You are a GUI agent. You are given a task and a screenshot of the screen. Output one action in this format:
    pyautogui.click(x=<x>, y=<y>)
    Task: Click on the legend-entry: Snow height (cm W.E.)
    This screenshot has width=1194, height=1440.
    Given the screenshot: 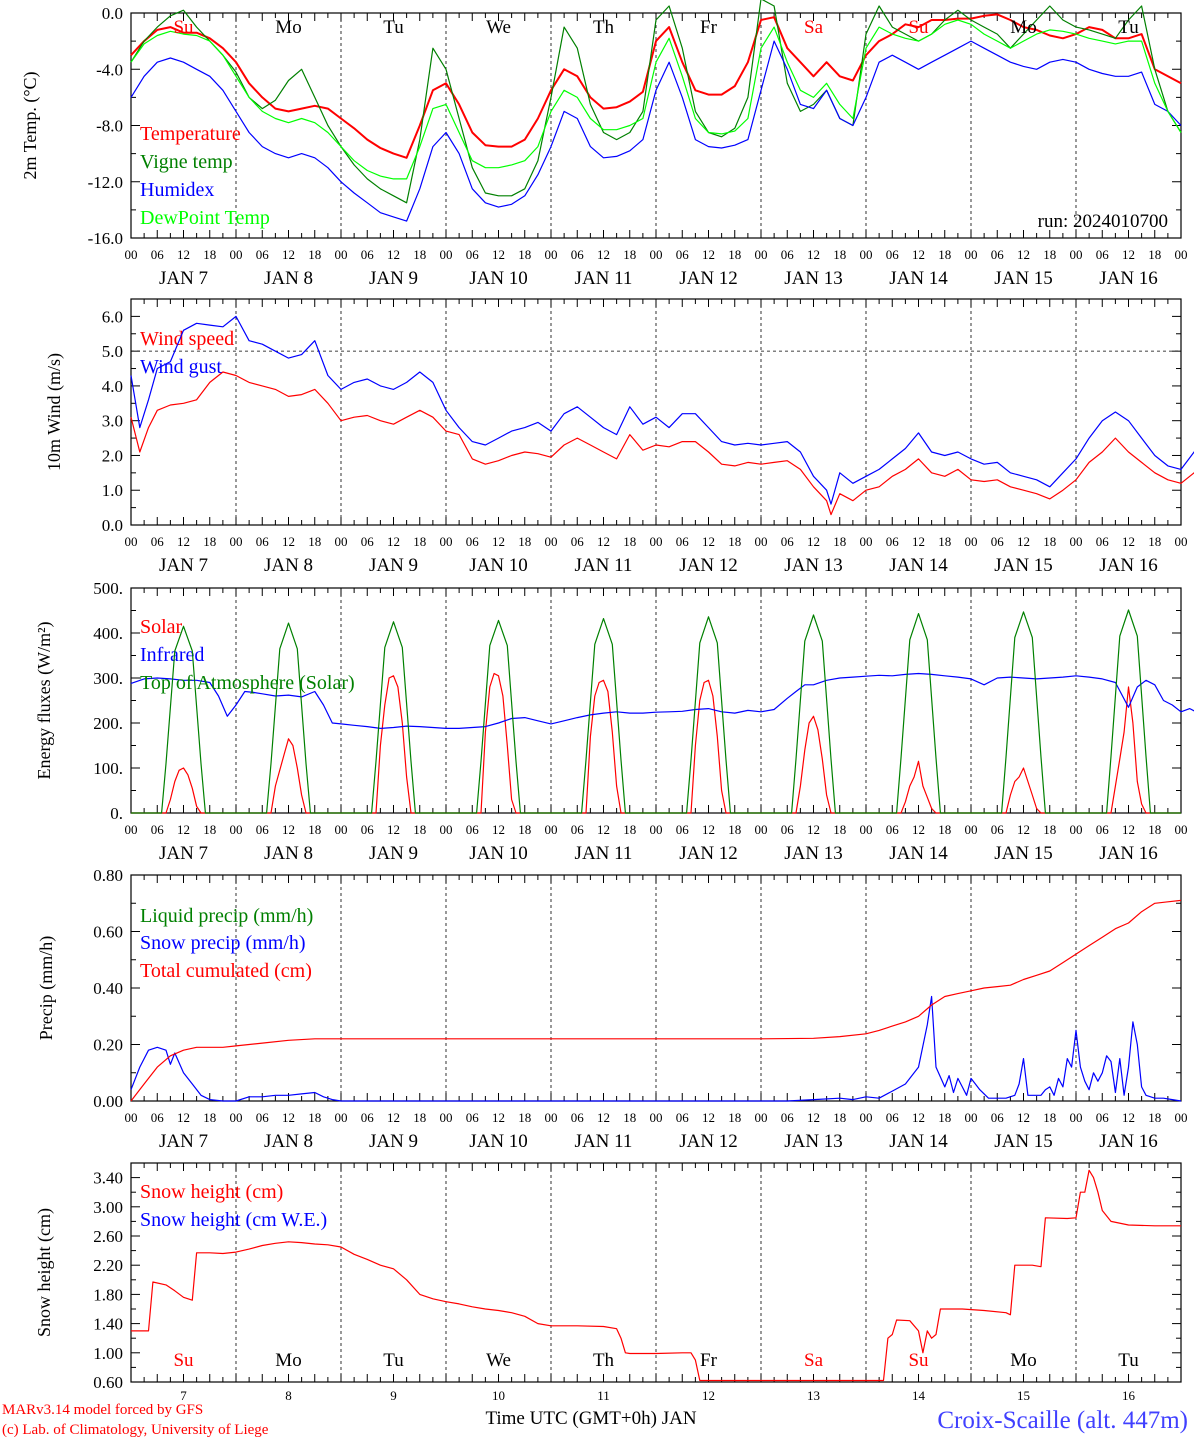 What is the action you would take?
    pyautogui.click(x=233, y=1220)
    